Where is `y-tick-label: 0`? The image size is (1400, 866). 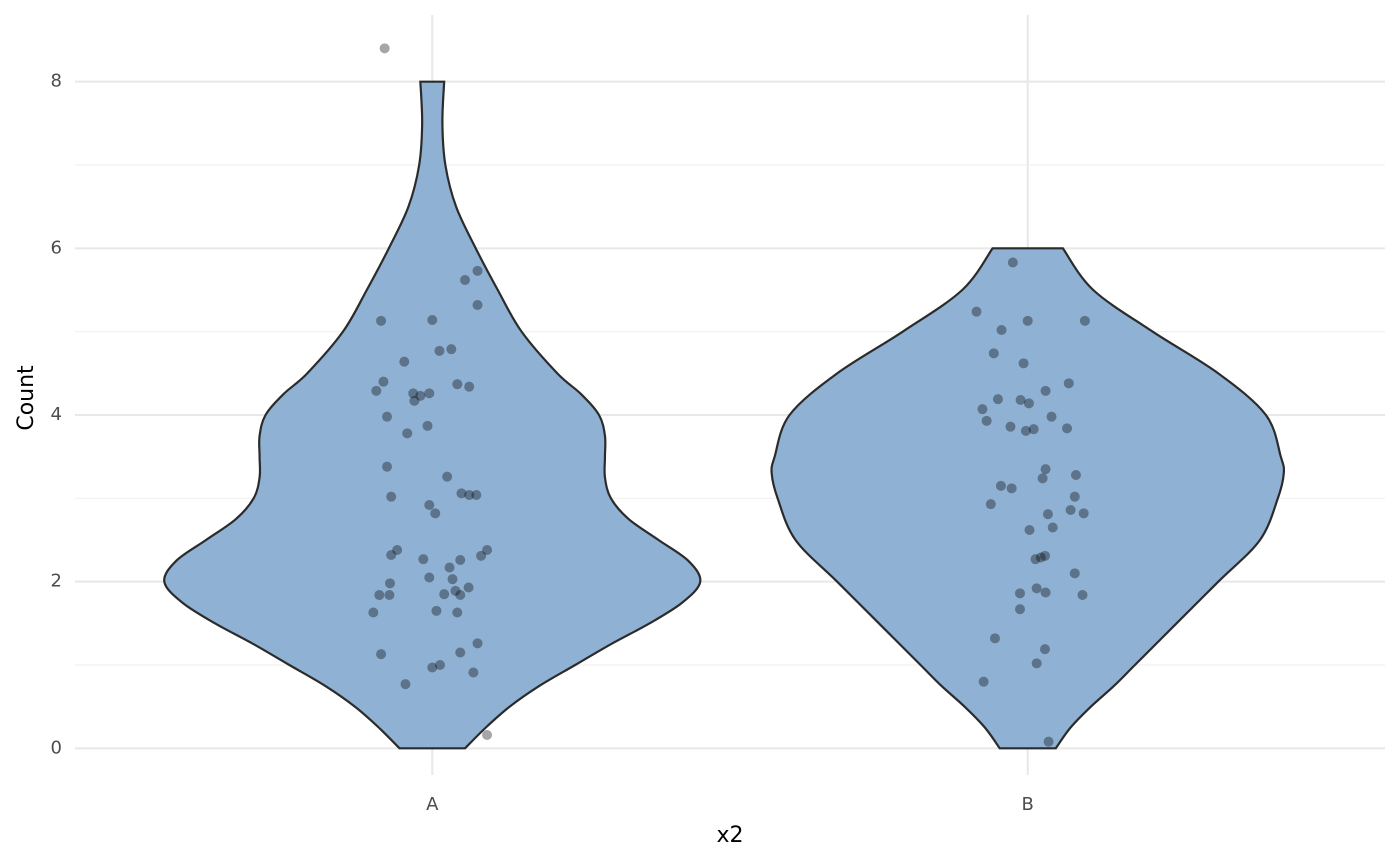 y-tick-label: 0 is located at coordinates (56, 747).